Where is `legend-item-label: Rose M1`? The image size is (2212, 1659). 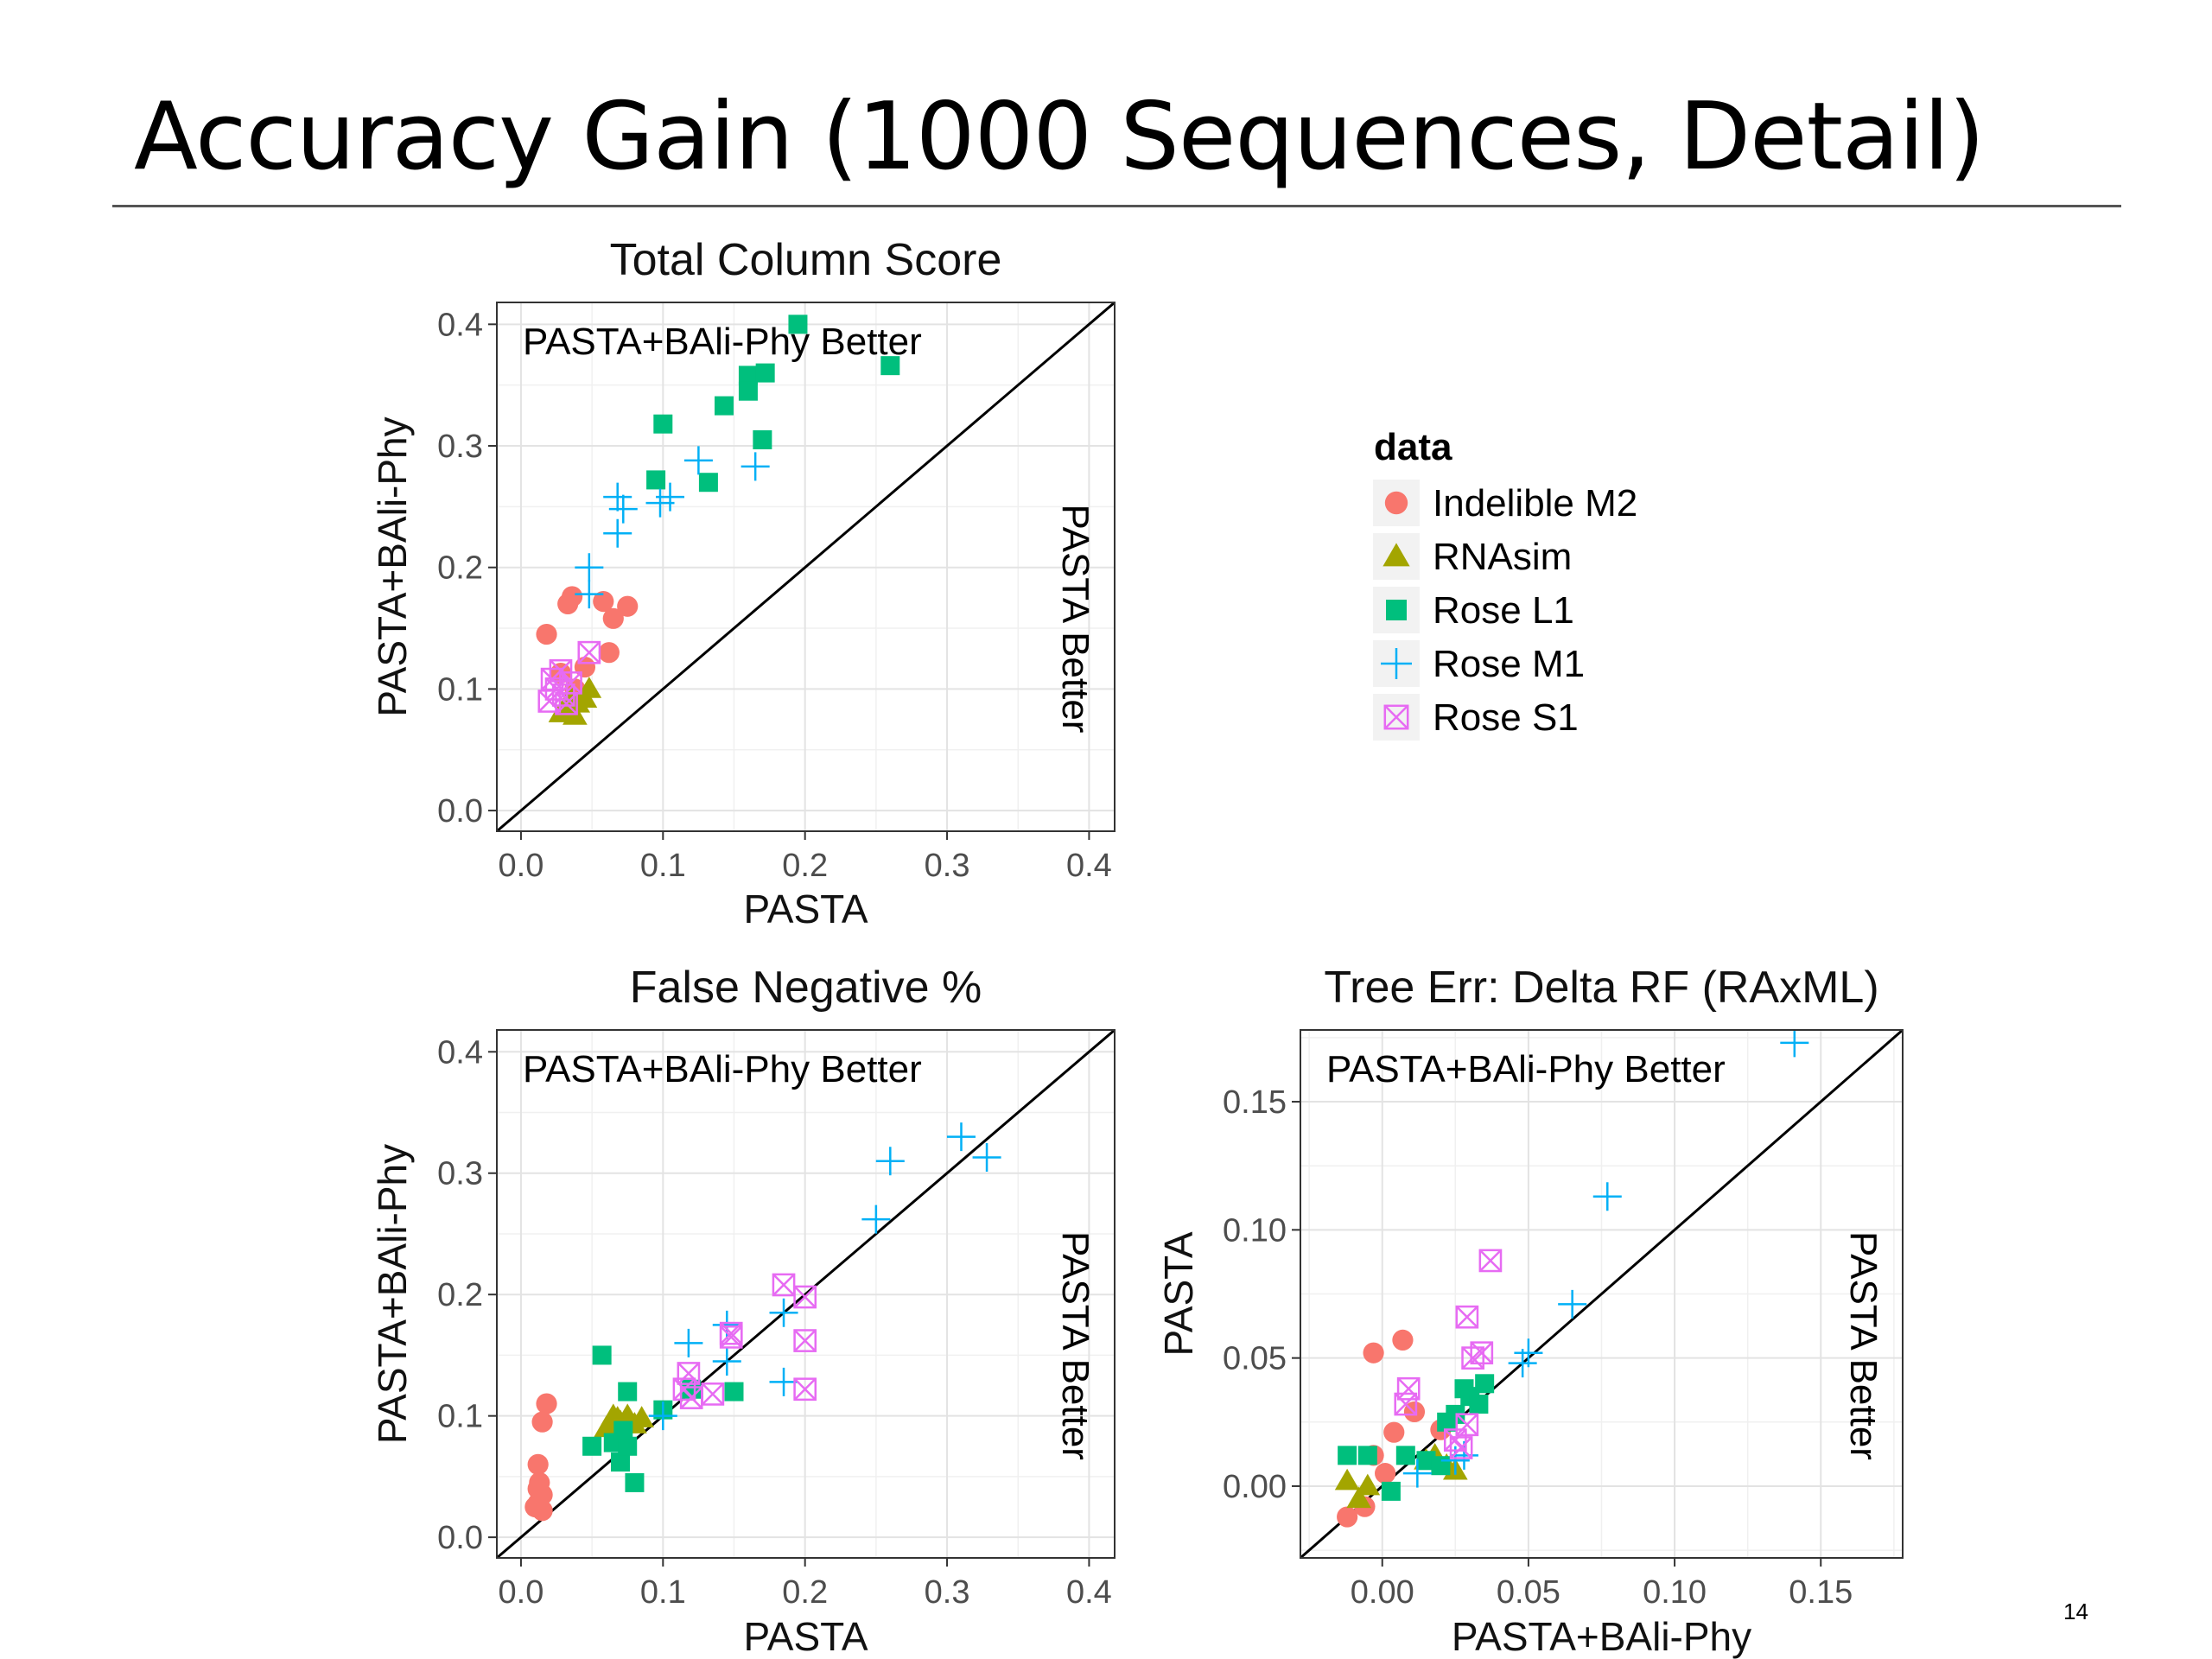 legend-item-label: Rose M1 is located at coordinates (1509, 664).